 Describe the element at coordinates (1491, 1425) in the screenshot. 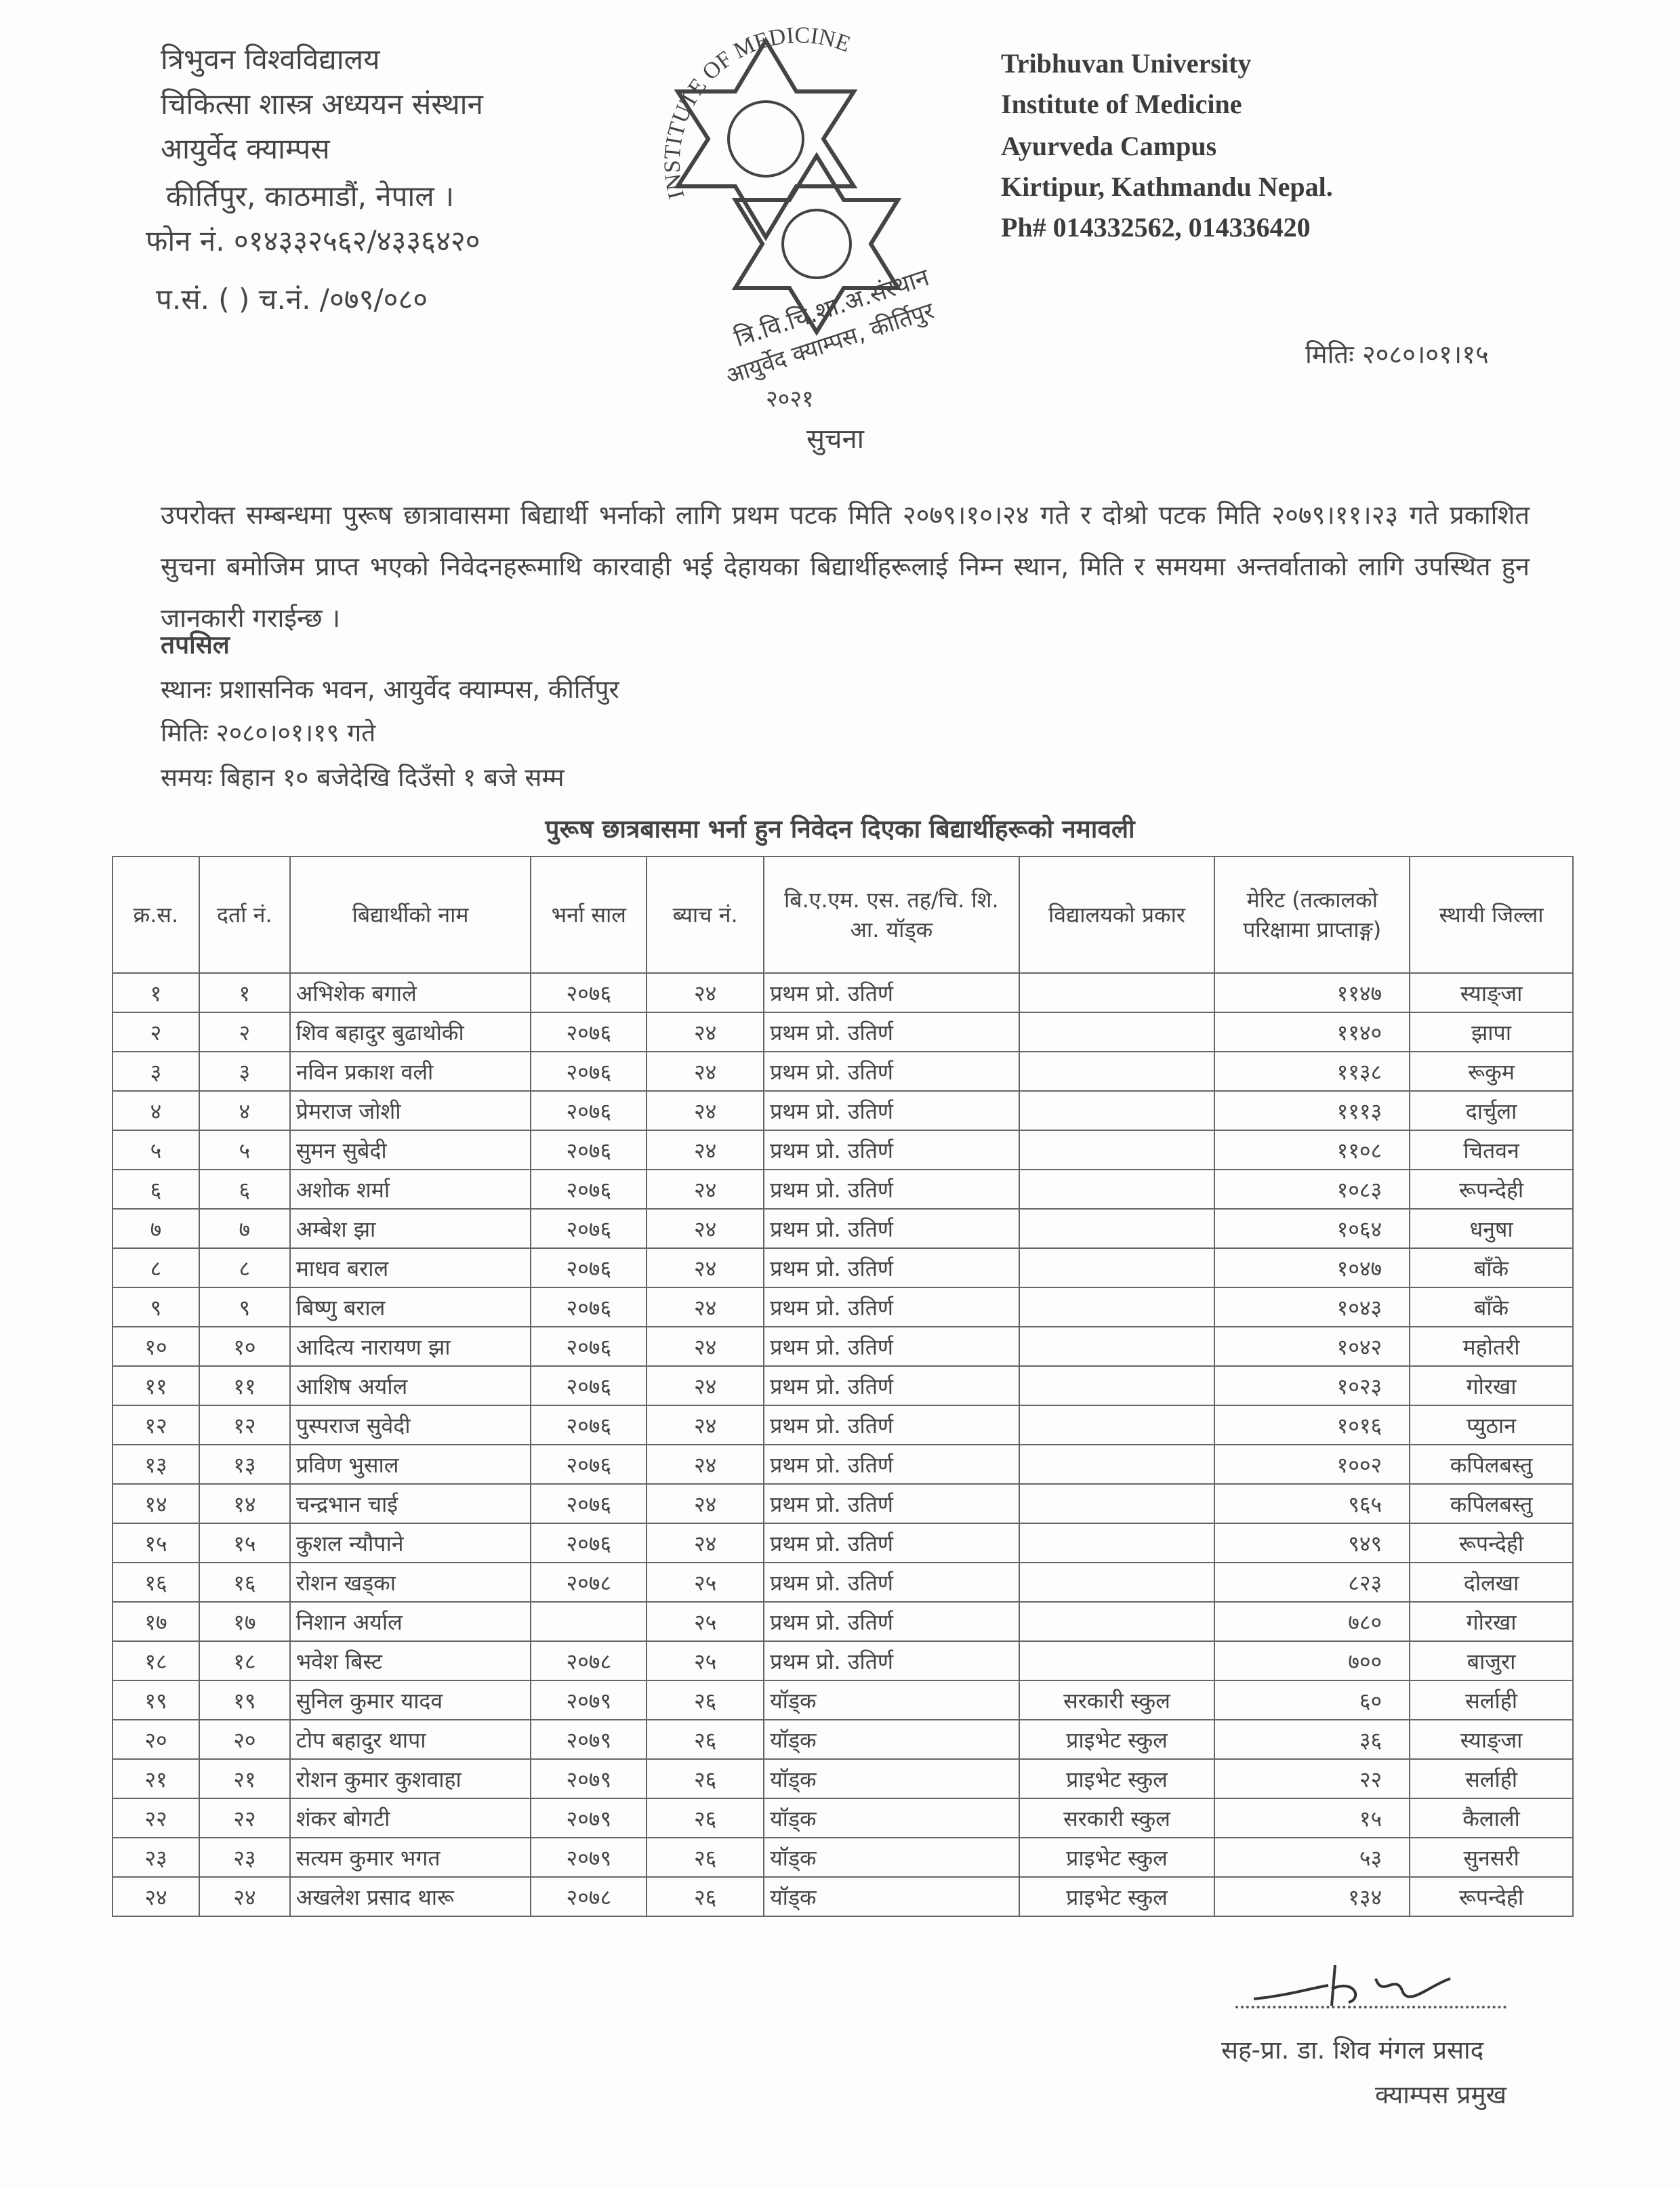

I see `table-cell: प्युठान` at that location.